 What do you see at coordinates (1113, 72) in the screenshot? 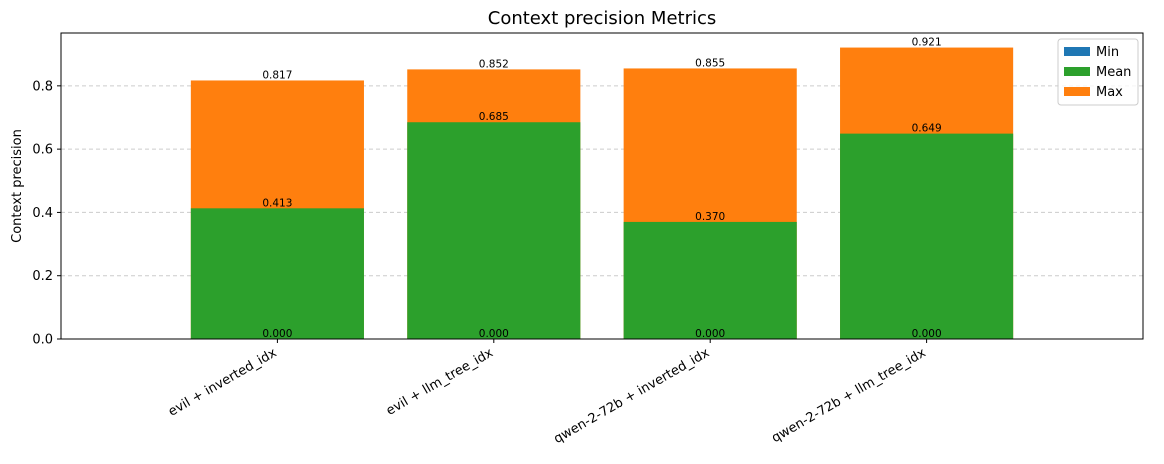
I see `legend-label: Mean` at bounding box center [1113, 72].